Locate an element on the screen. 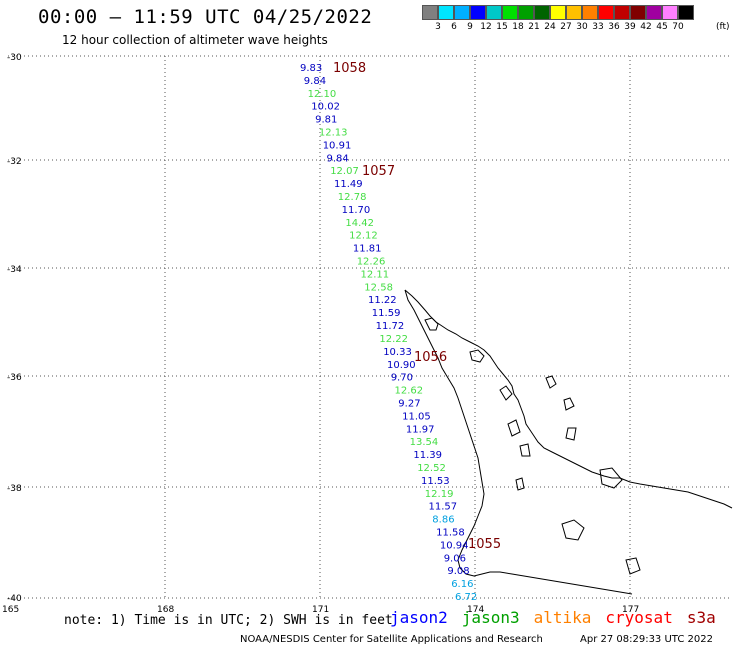 The height and width of the screenshot is (650, 740). wave-height-value: 11.97 is located at coordinates (420, 429).